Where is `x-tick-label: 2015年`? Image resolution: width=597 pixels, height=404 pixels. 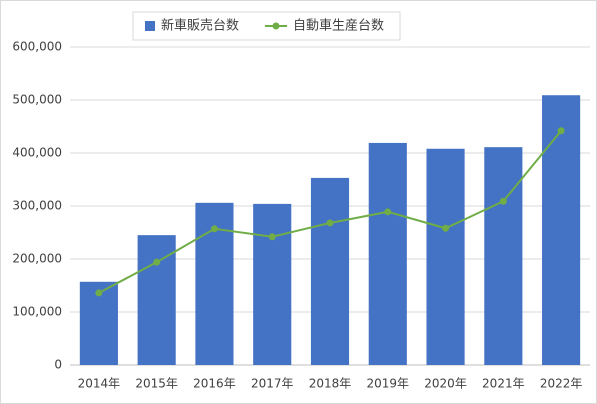 x-tick-label: 2015年 is located at coordinates (156, 384).